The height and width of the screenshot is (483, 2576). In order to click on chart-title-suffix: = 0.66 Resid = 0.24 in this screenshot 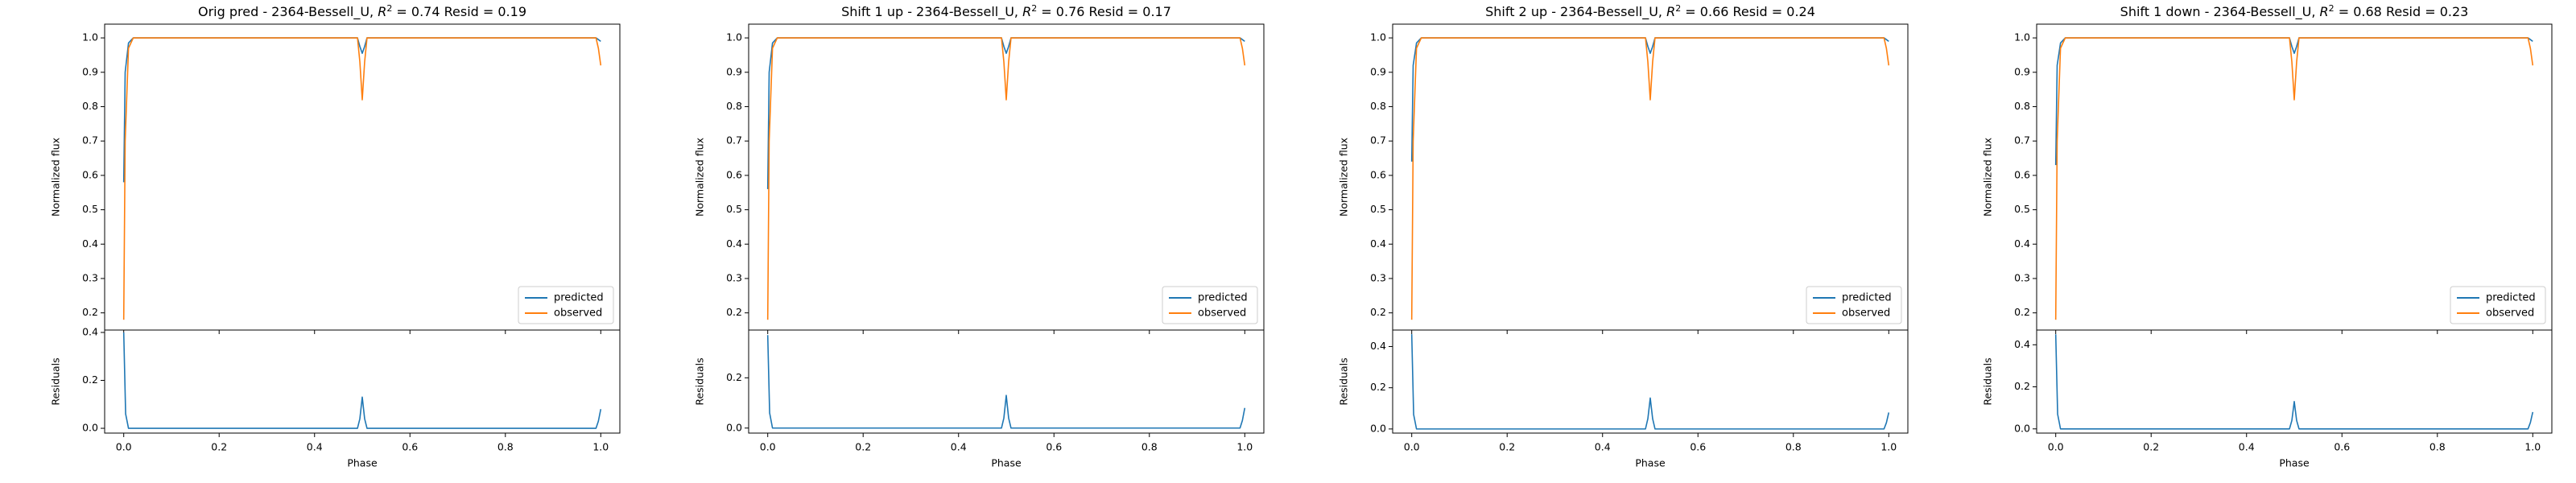, I will do `click(1748, 11)`.